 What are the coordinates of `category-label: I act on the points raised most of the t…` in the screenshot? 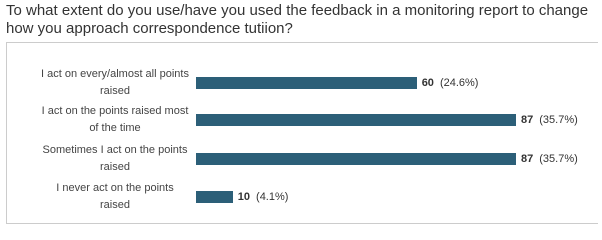 It's located at (115, 119).